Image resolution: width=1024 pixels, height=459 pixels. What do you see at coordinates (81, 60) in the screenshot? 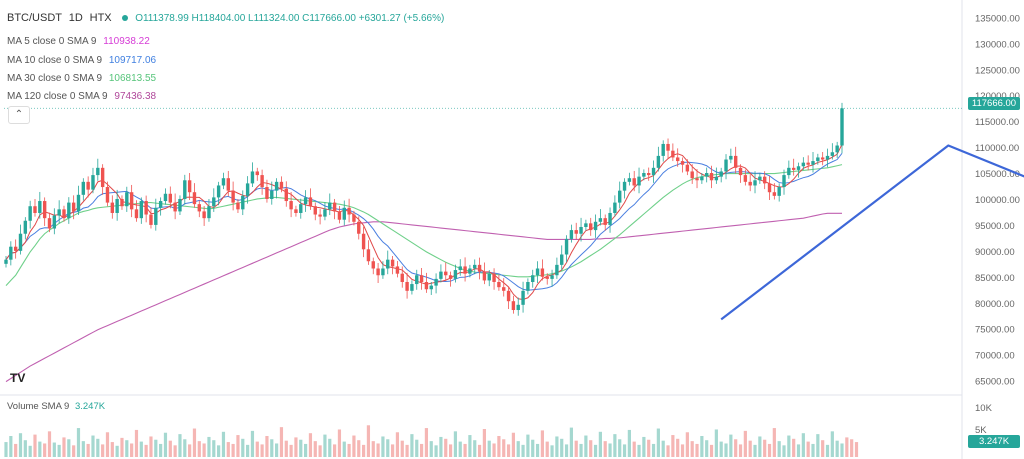
I see `ma-legend-10: MA 10 close 0 SMA 9 109717.06` at bounding box center [81, 60].